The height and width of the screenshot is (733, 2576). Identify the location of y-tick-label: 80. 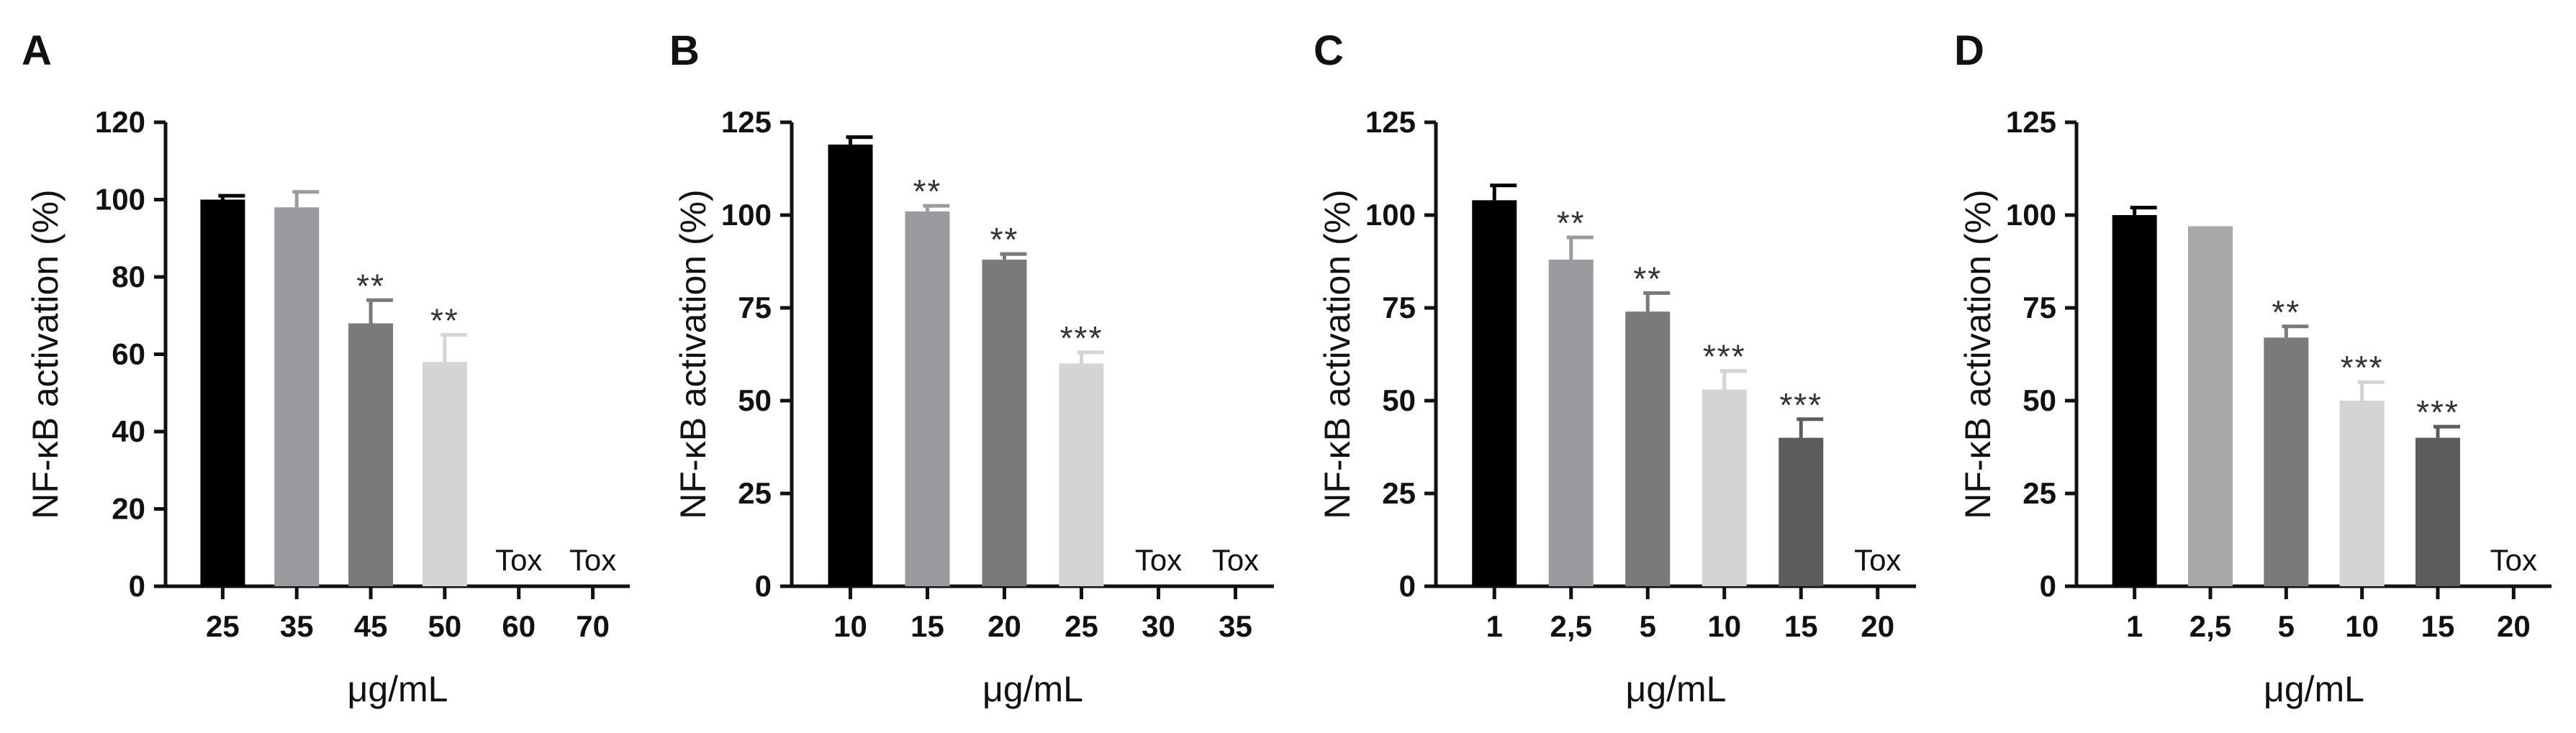
(128, 276).